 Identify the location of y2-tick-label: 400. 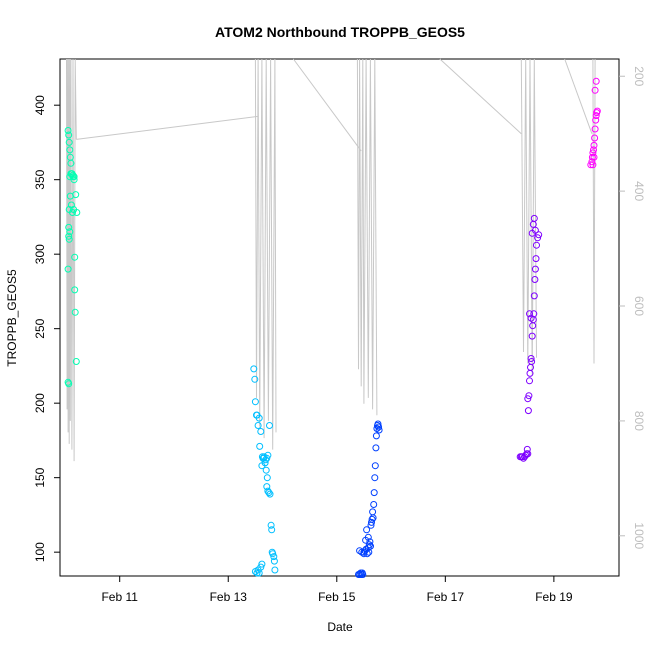
(639, 191).